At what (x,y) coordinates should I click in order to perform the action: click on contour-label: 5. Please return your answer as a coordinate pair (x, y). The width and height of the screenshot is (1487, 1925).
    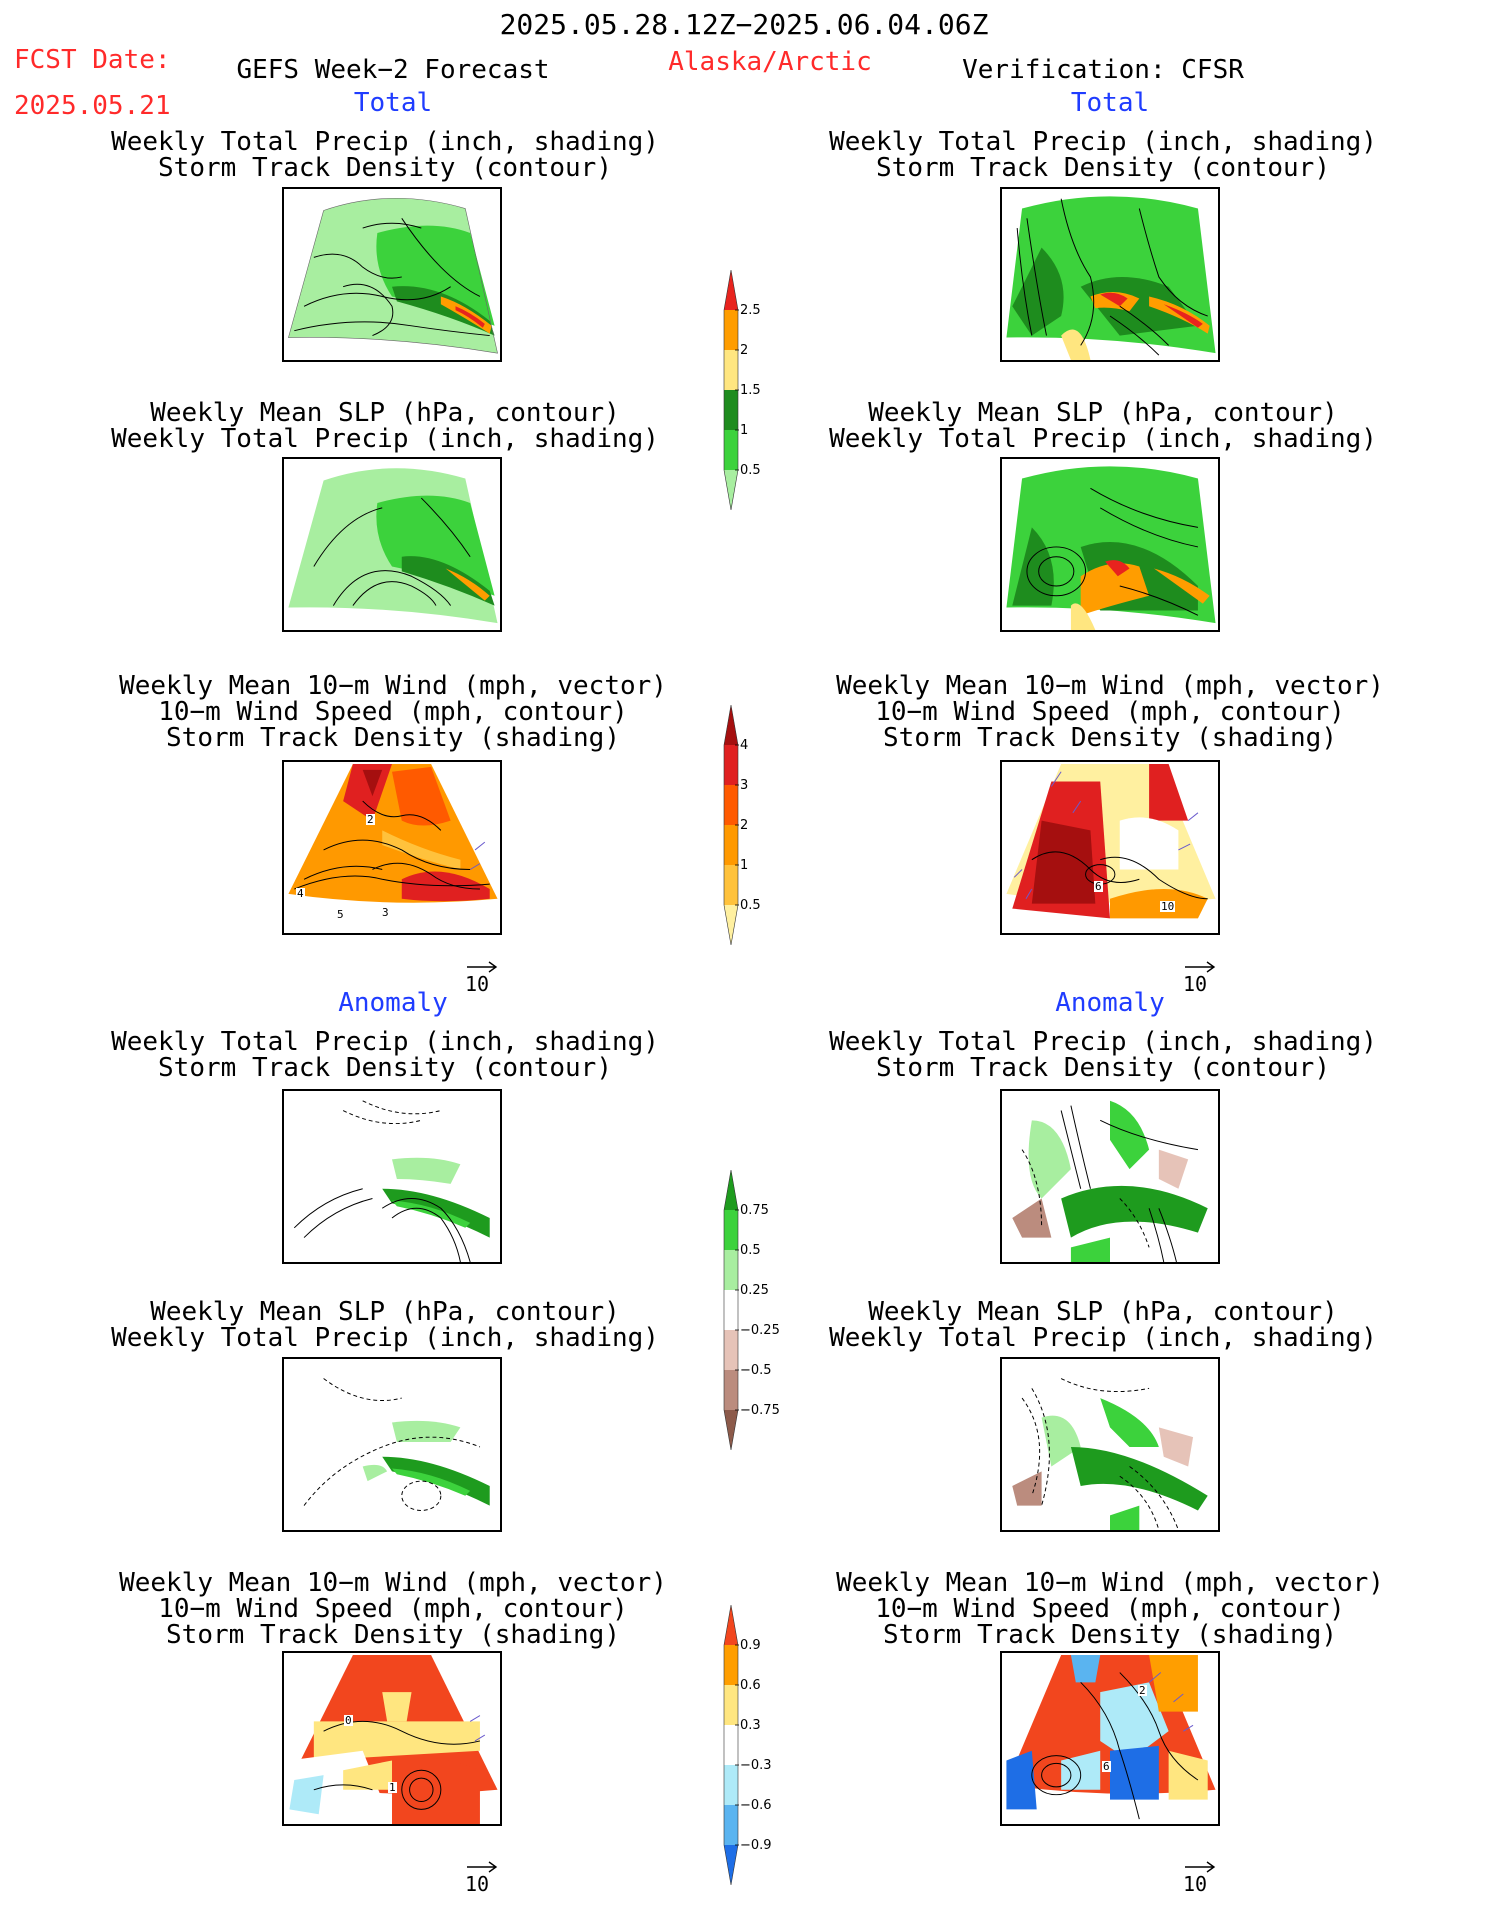
    Looking at the image, I should click on (340, 914).